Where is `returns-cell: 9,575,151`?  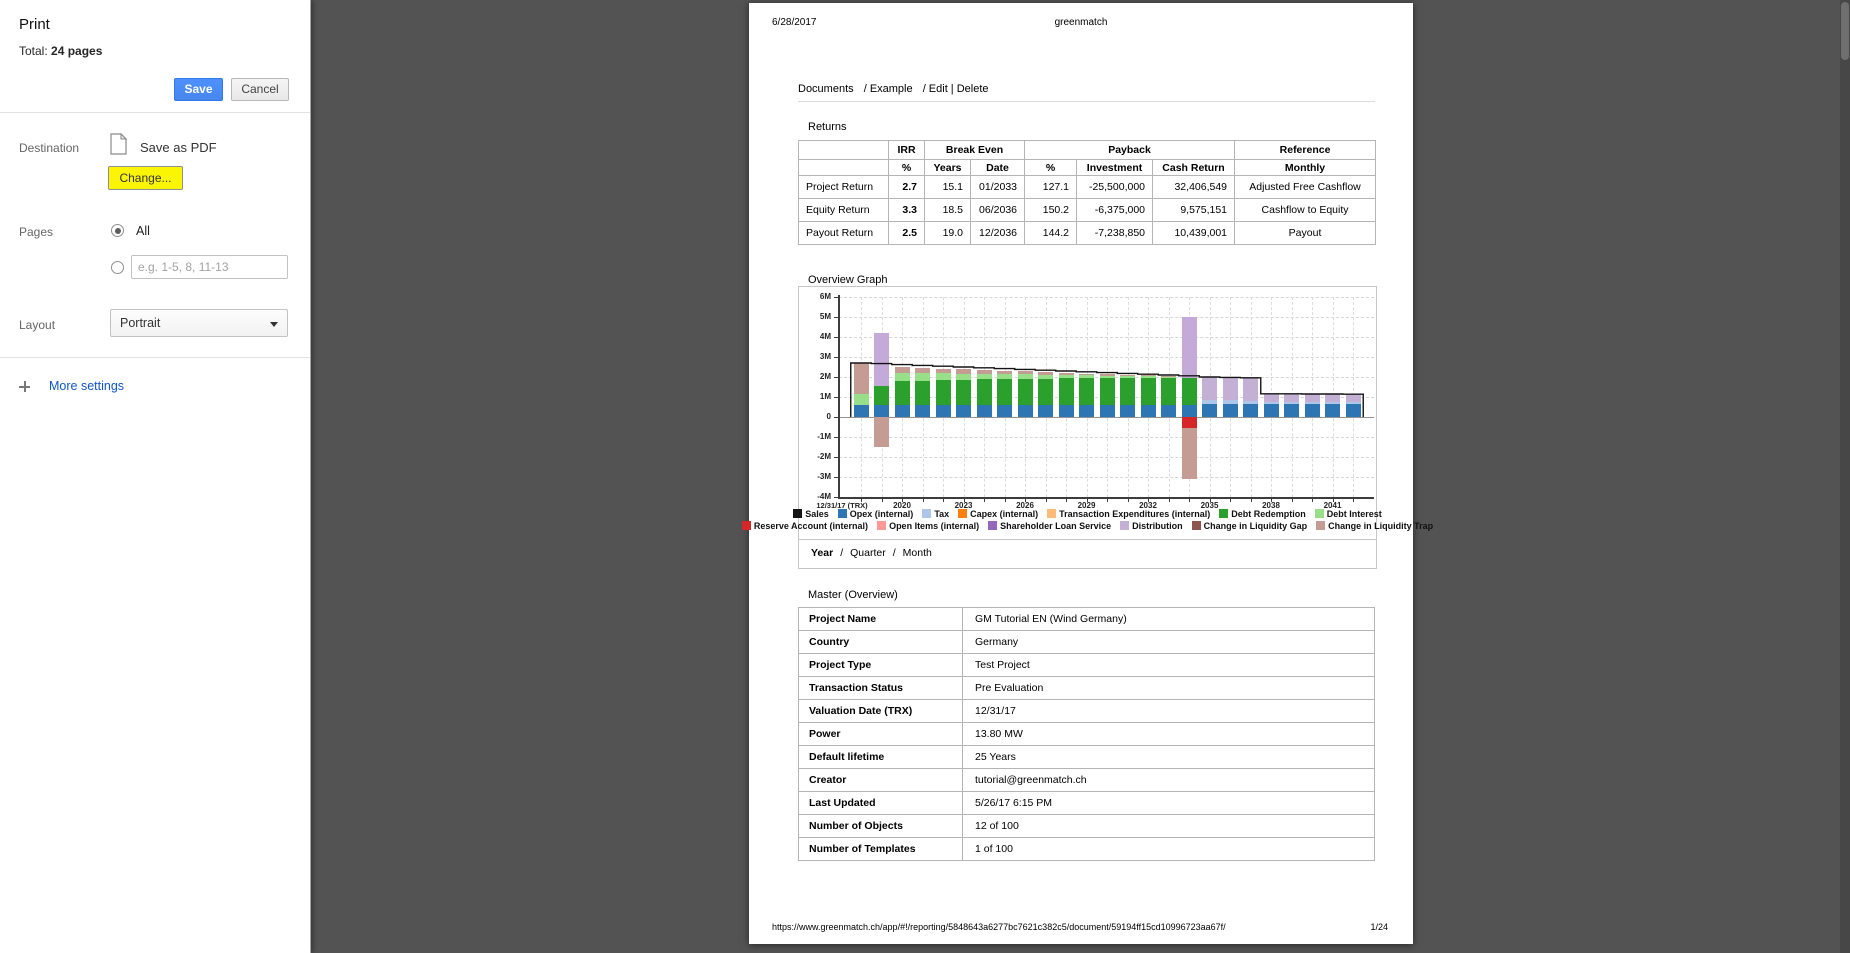 returns-cell: 9,575,151 is located at coordinates (1194, 210).